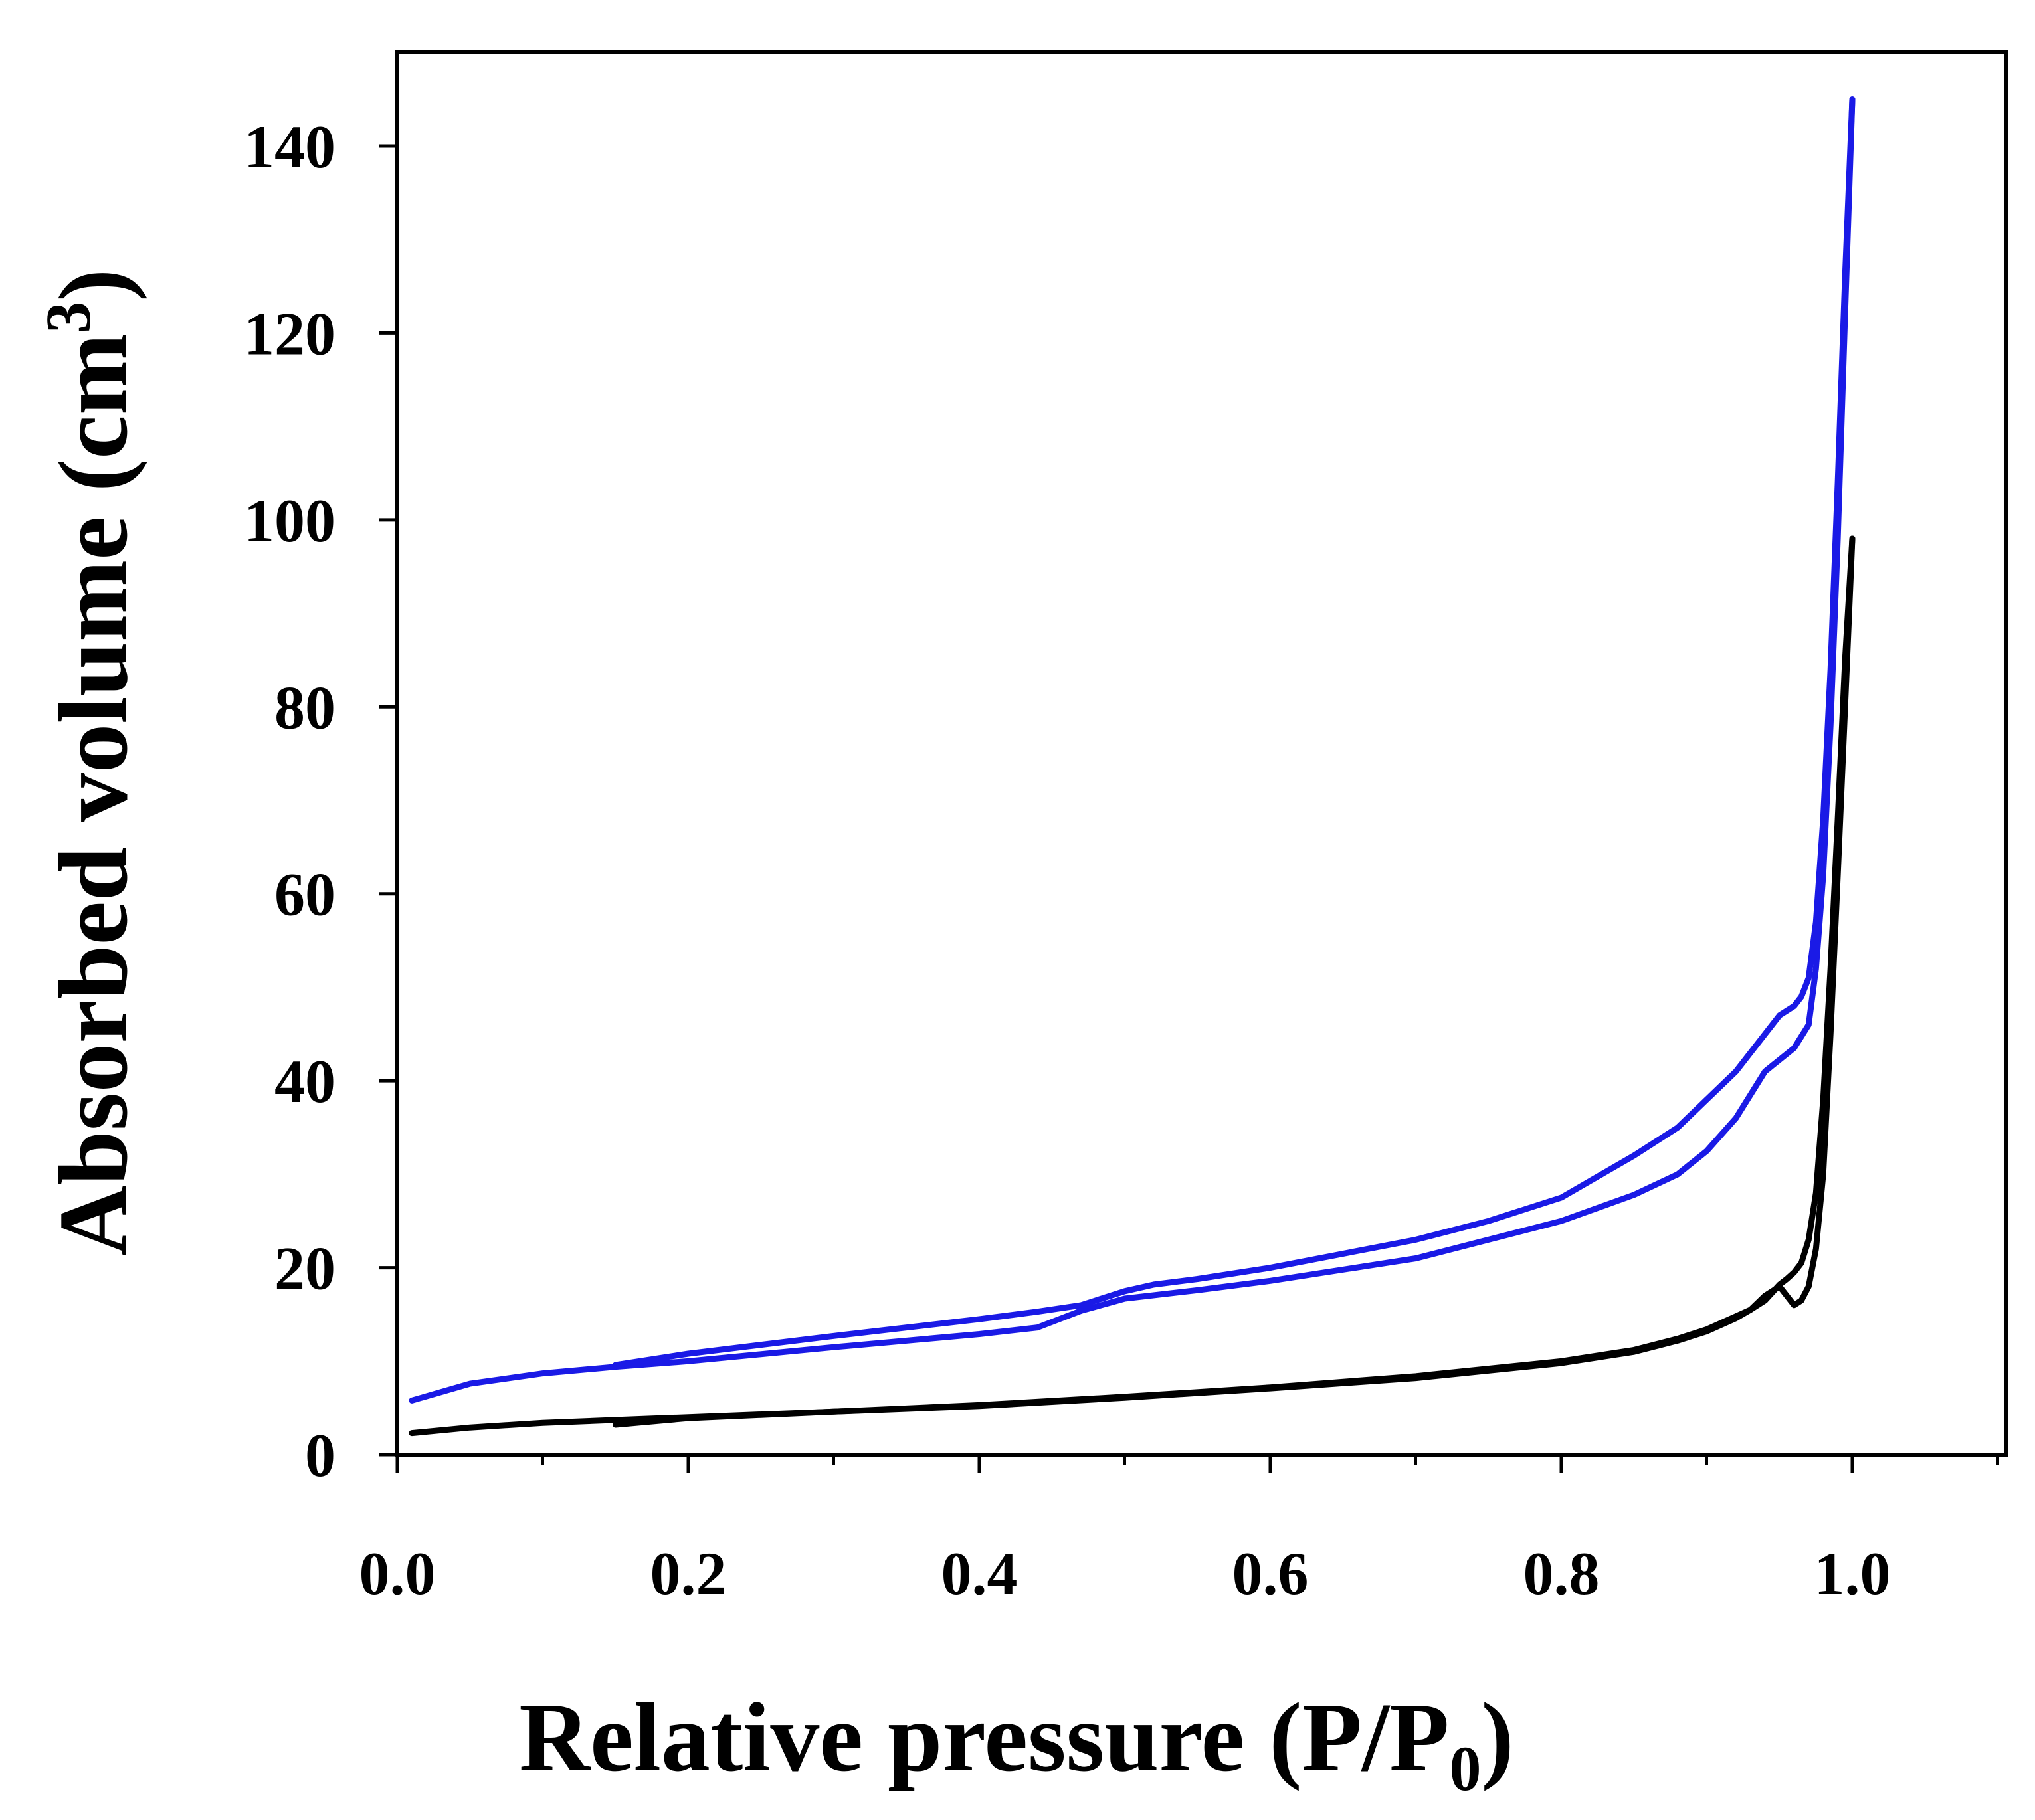 This screenshot has height=1820, width=2035. Describe the element at coordinates (290, 147) in the screenshot. I see `y-tick-label: 140` at that location.